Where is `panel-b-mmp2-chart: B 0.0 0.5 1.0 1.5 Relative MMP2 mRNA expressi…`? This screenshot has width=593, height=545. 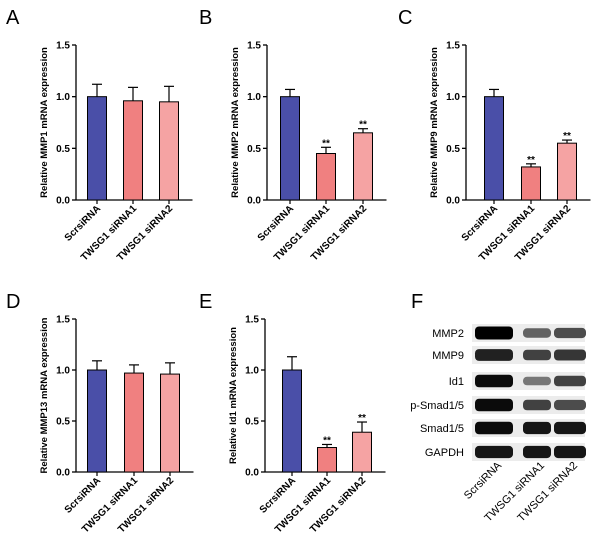 panel-b-mmp2-chart: B 0.0 0.5 1.0 1.5 Relative MMP2 mRNA expressi… is located at coordinates (293, 135).